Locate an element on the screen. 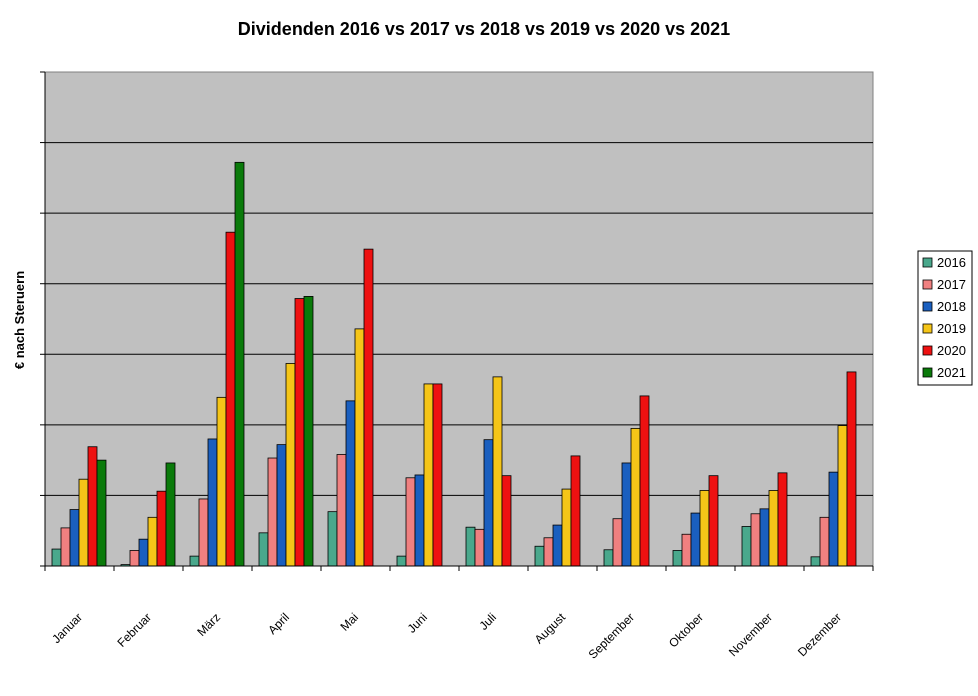 The height and width of the screenshot is (696, 978). legend-swatch-2018 is located at coordinates (927, 306).